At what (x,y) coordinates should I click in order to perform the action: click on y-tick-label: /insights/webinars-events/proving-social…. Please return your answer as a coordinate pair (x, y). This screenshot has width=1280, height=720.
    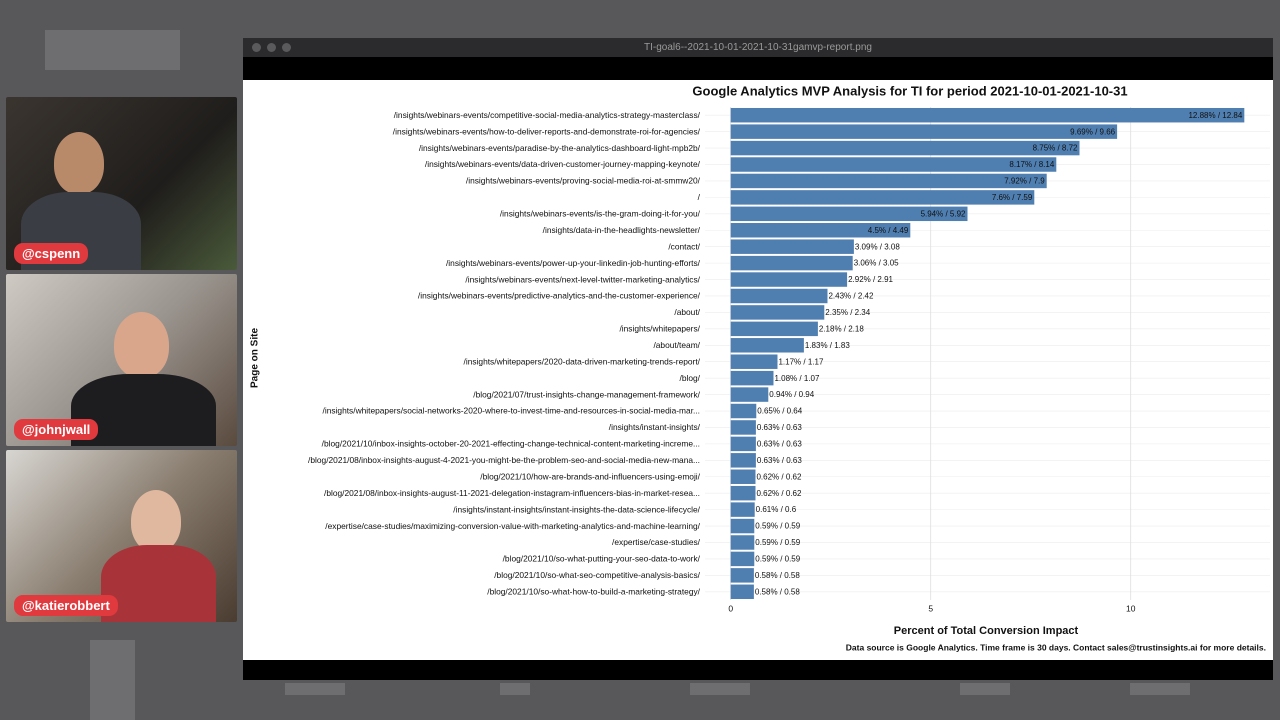
    Looking at the image, I should click on (583, 181).